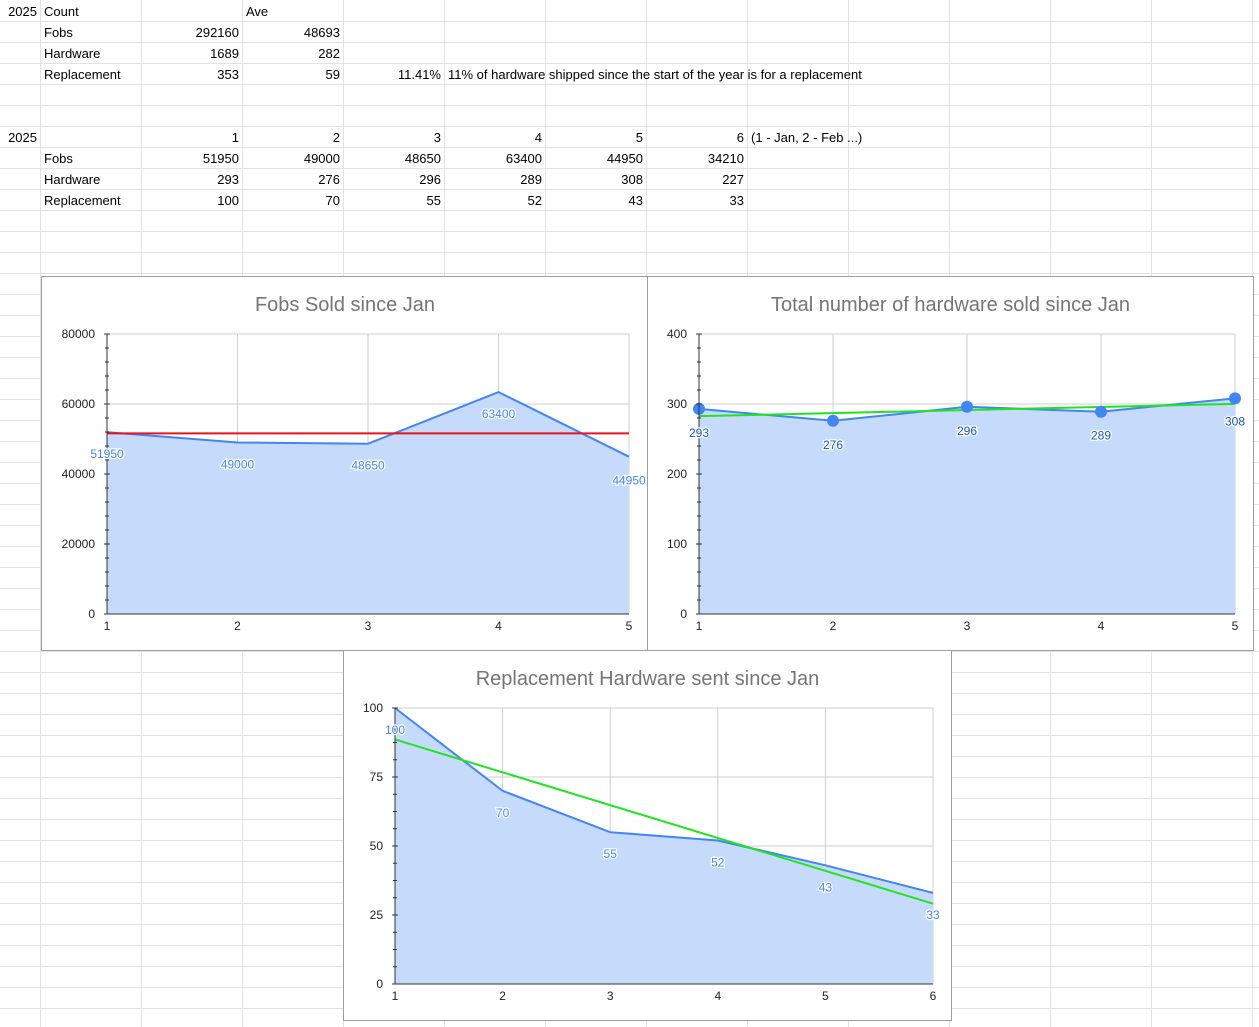 Image resolution: width=1259 pixels, height=1027 pixels. Describe the element at coordinates (228, 74) in the screenshot. I see `summary-count-replacement: 353` at that location.